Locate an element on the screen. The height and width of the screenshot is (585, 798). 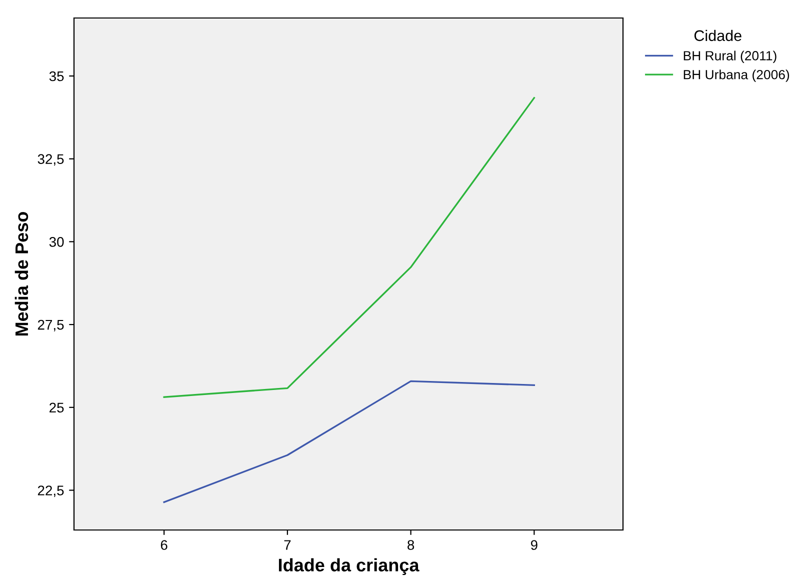
x-tick-label: 6 is located at coordinates (164, 545).